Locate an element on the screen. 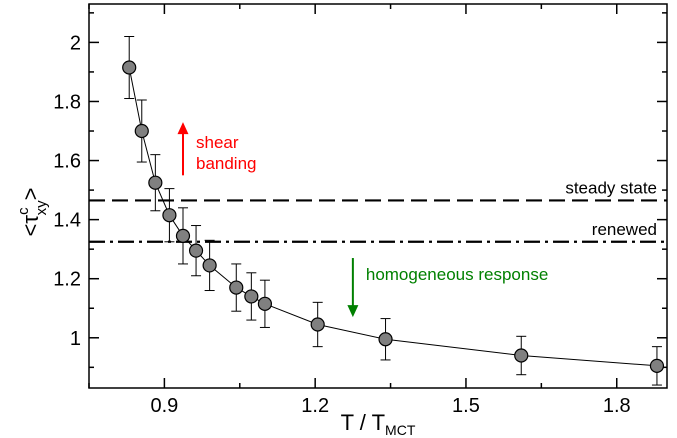 The width and height of the screenshot is (677, 438). x-tick-label: 1.5 is located at coordinates (466, 406).